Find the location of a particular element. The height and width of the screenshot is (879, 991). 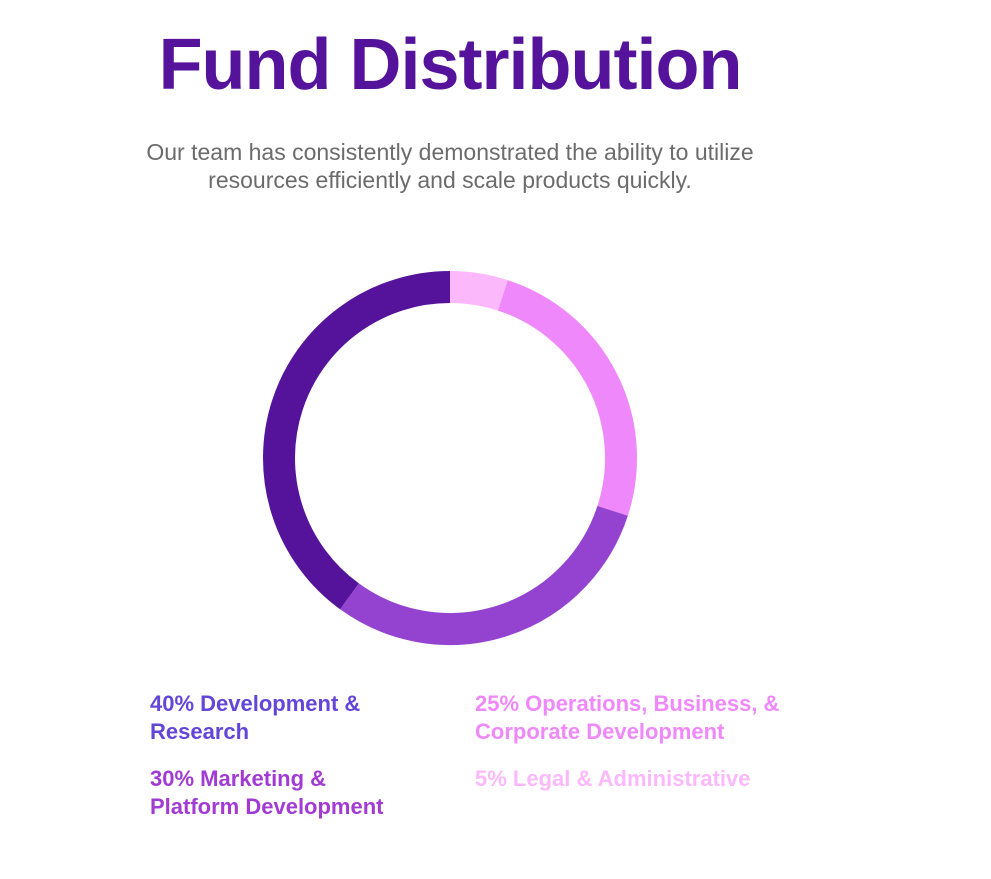

legend-label-line-1: 5% Legal & Administrative is located at coordinates (613, 778).